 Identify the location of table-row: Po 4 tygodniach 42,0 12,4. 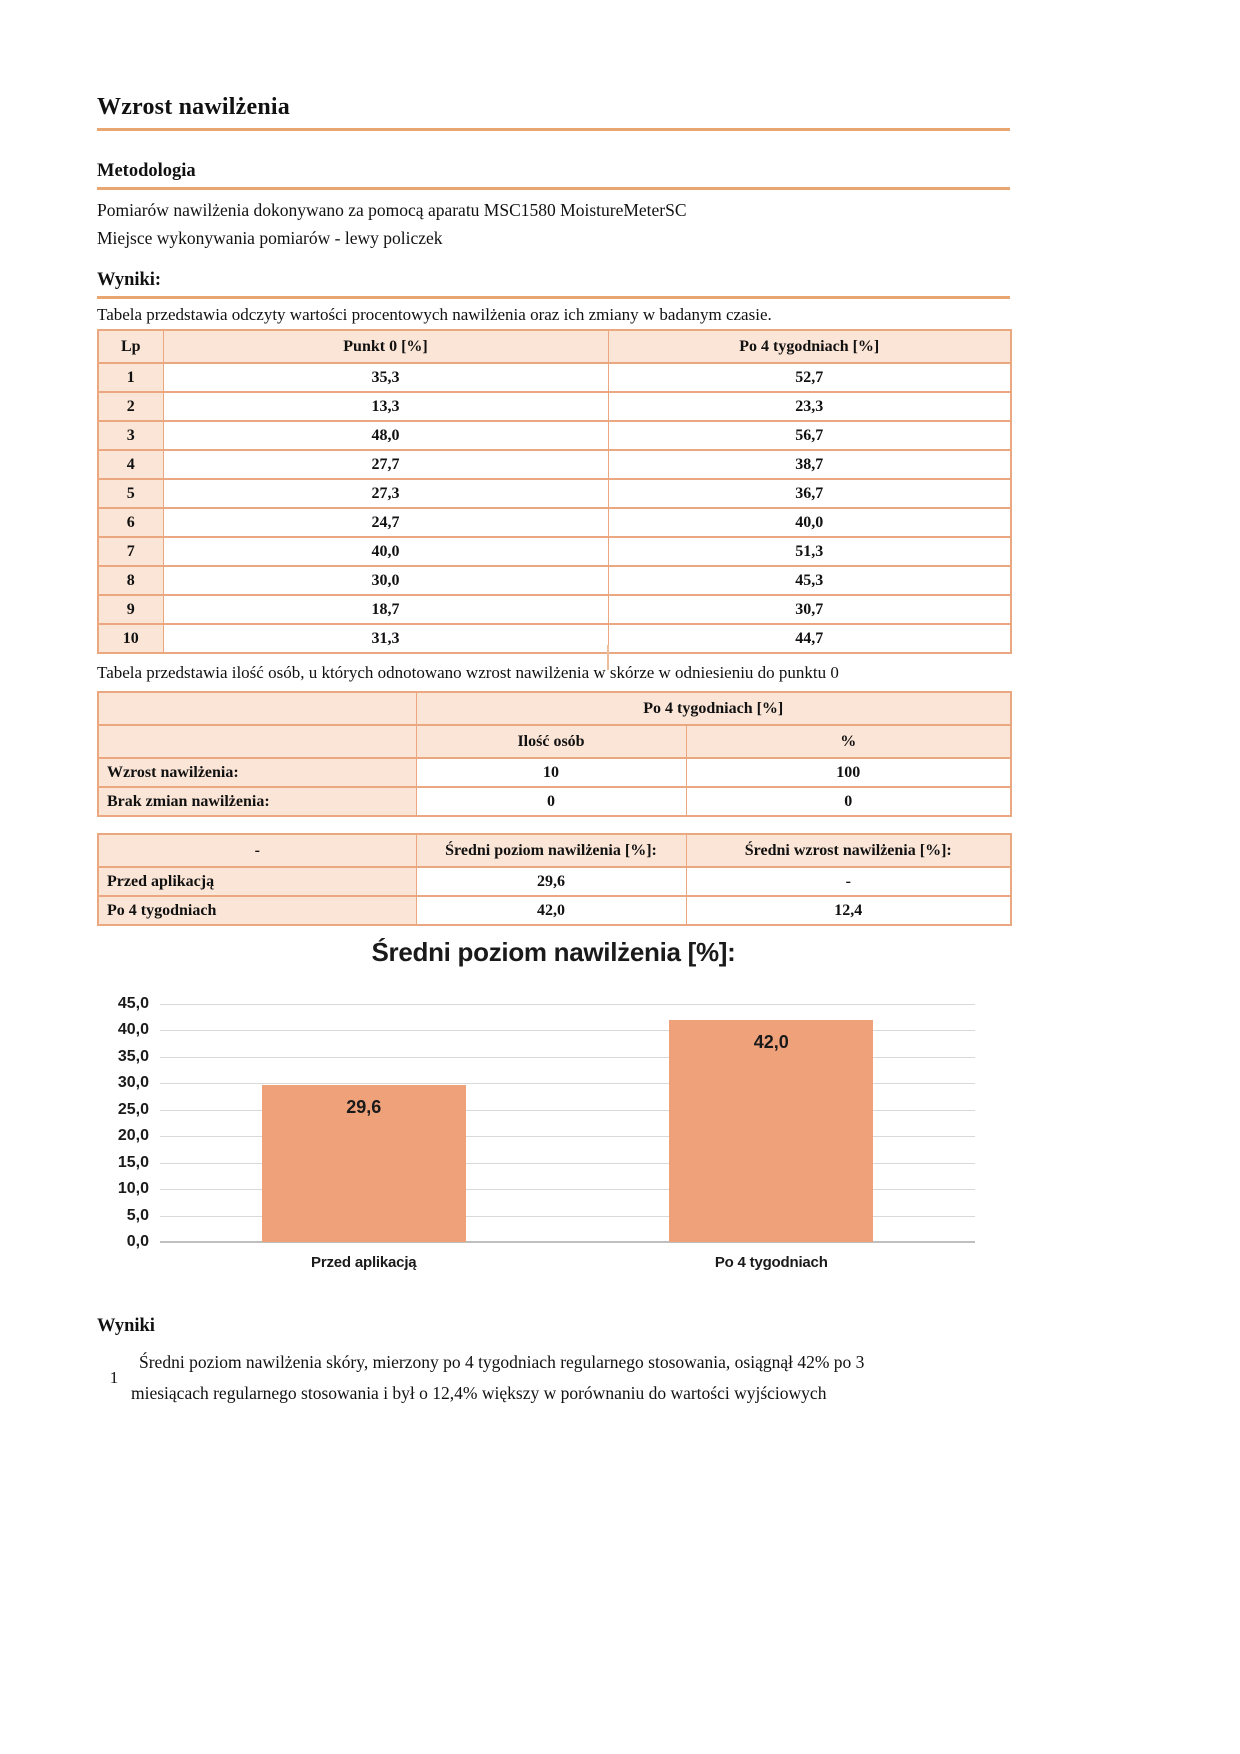
(554, 910).